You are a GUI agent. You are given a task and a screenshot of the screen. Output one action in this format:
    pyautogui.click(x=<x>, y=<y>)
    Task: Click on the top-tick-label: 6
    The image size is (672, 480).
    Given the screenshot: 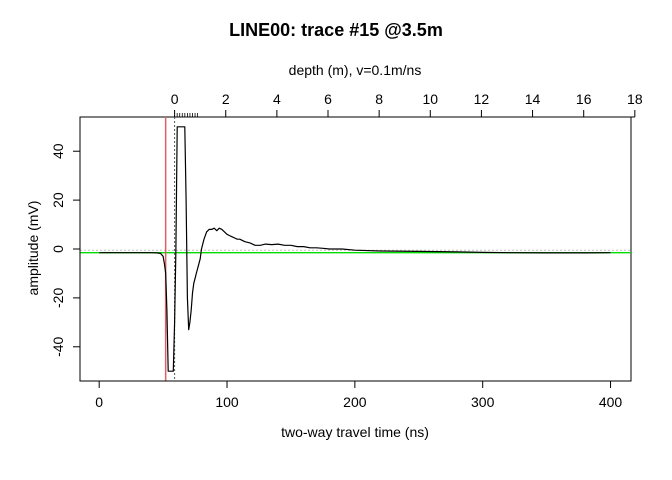 What is the action you would take?
    pyautogui.click(x=328, y=99)
    